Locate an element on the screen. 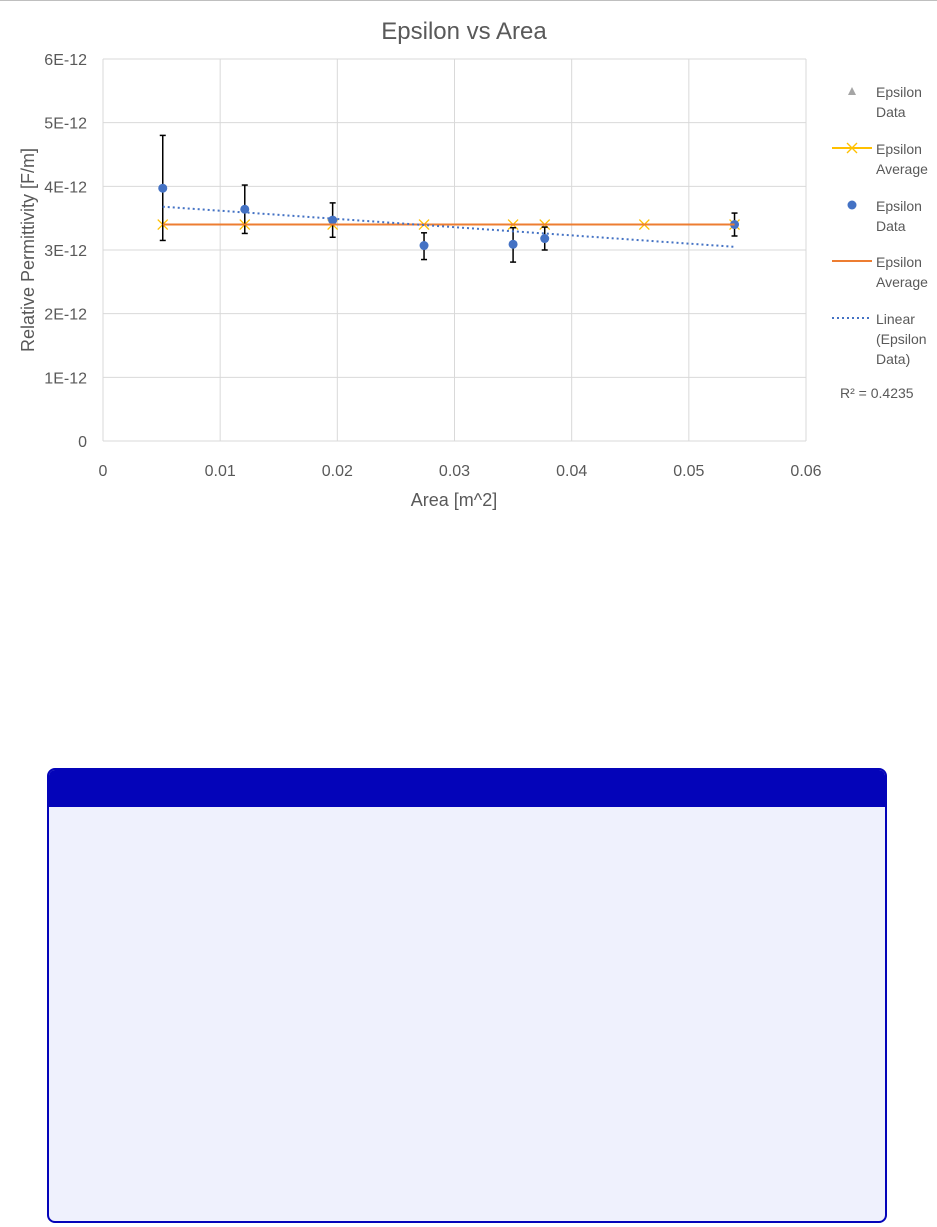 The width and height of the screenshot is (937, 1227). legend-label: Linear is located at coordinates (895, 319).